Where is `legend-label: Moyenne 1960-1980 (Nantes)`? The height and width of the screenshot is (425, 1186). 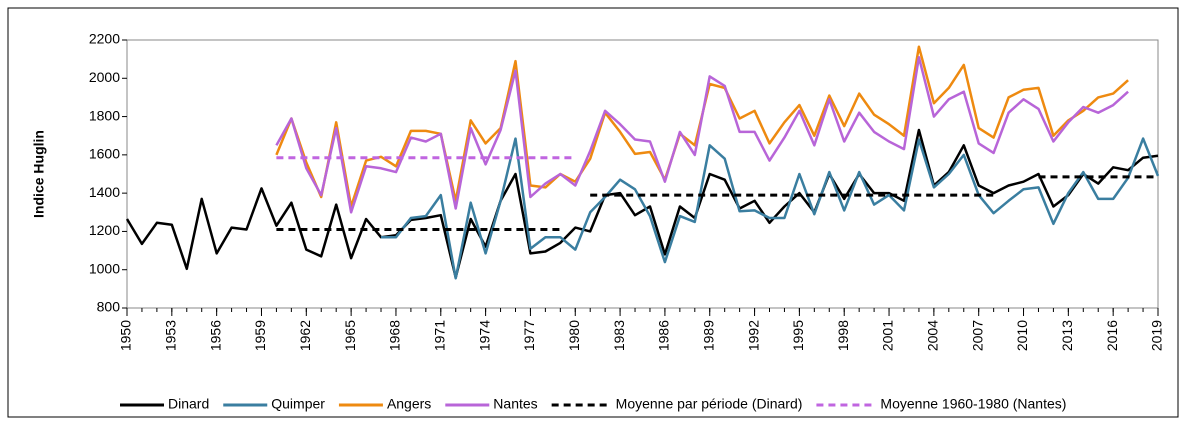 legend-label: Moyenne 1960-1980 (Nantes) is located at coordinates (973, 404).